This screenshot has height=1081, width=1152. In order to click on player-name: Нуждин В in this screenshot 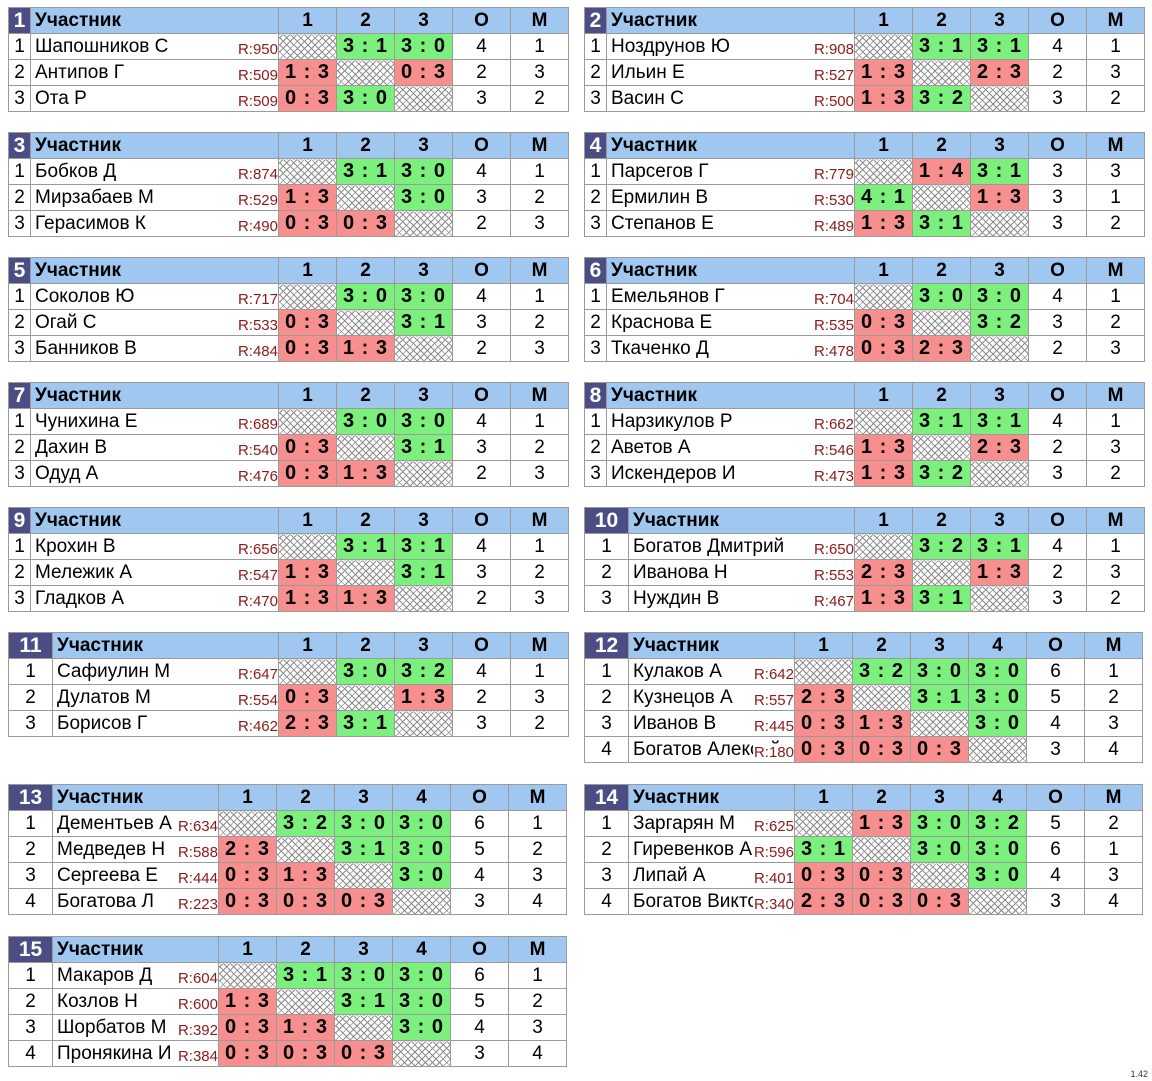, I will do `click(676, 598)`.